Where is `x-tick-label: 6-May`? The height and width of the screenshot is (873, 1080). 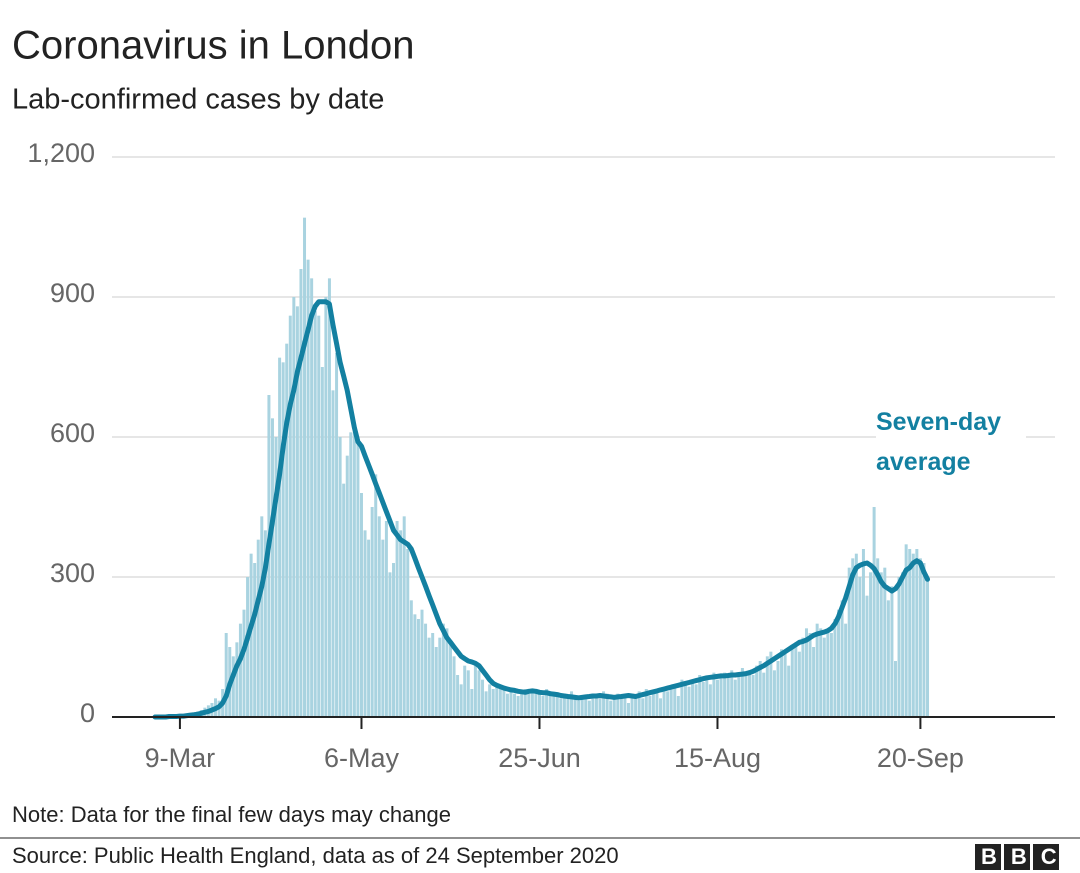
x-tick-label: 6-May is located at coordinates (362, 758).